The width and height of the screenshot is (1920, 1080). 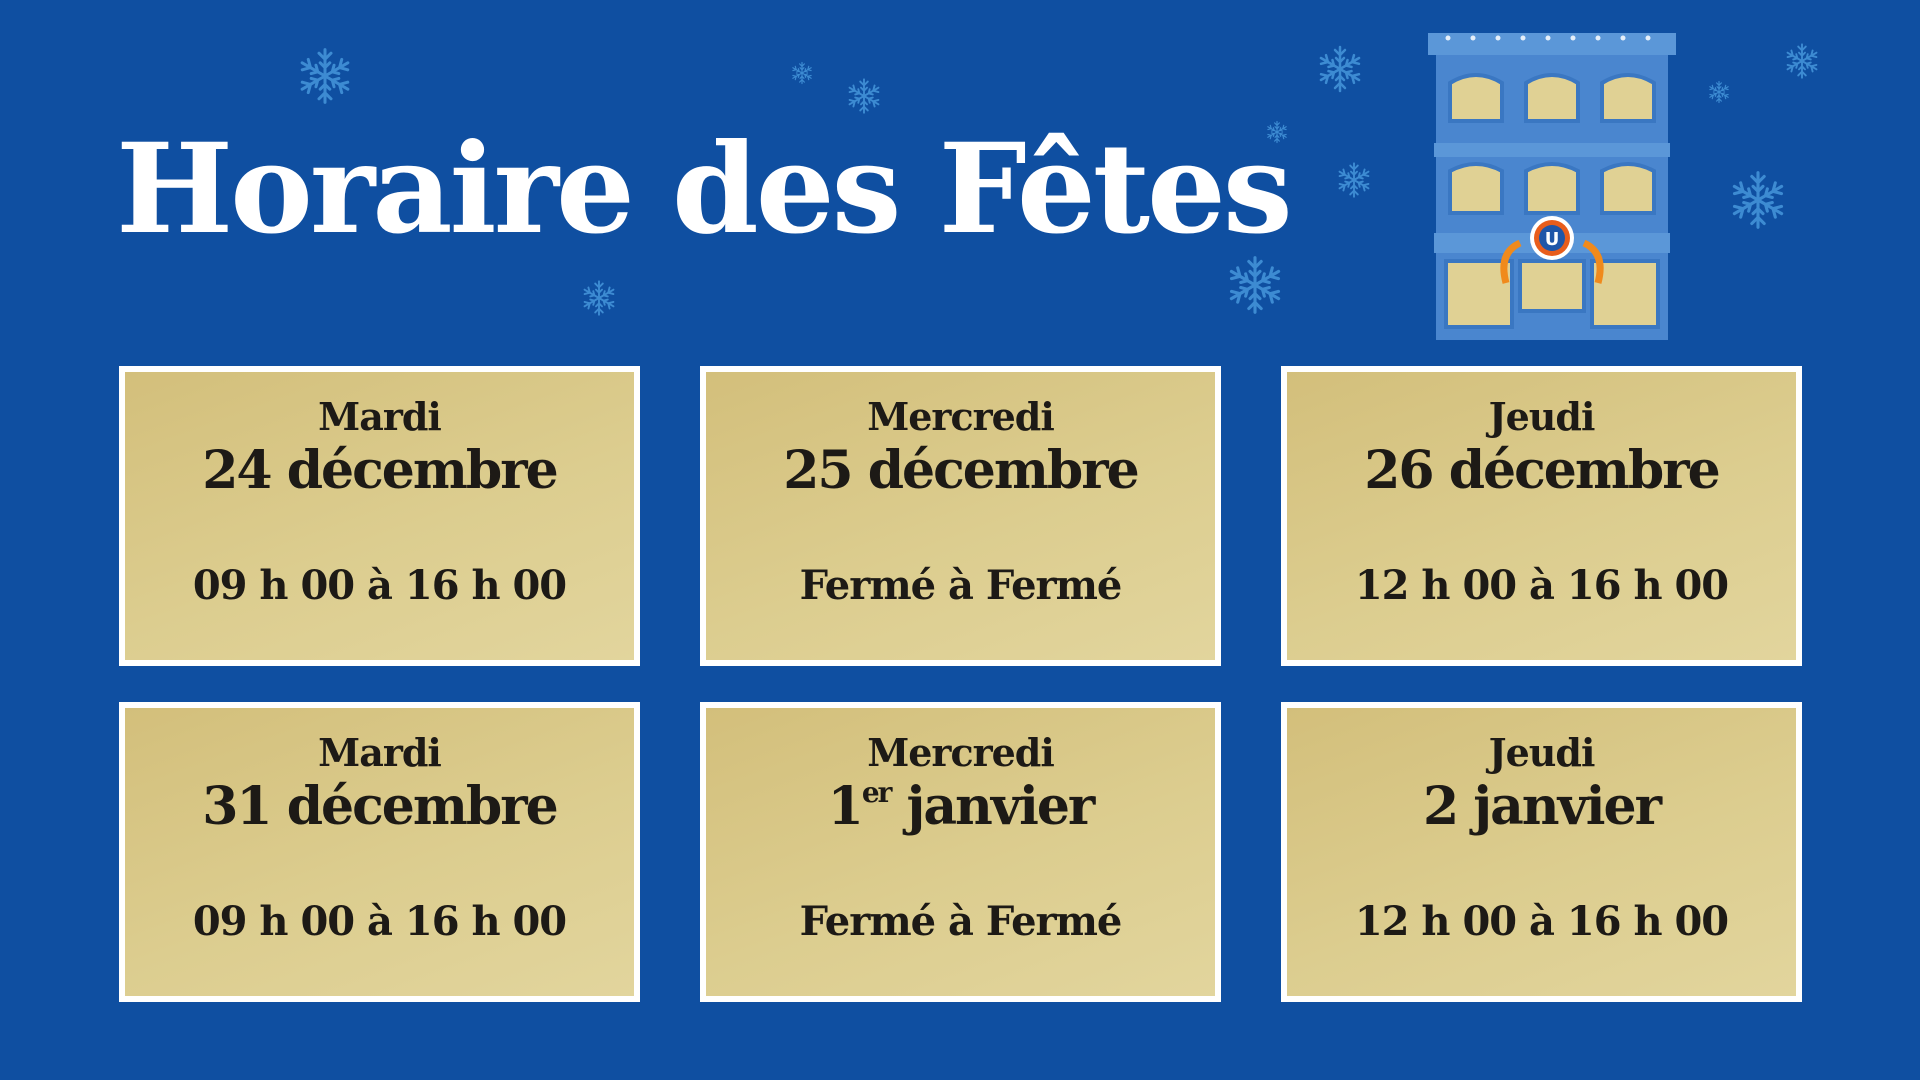 What do you see at coordinates (877, 792) in the screenshot?
I see `date-ordinal: er` at bounding box center [877, 792].